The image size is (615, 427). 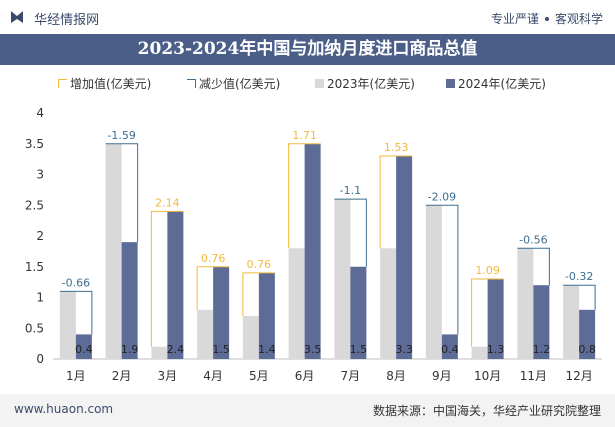 What do you see at coordinates (450, 83) in the screenshot?
I see `legend-2024-swatch` at bounding box center [450, 83].